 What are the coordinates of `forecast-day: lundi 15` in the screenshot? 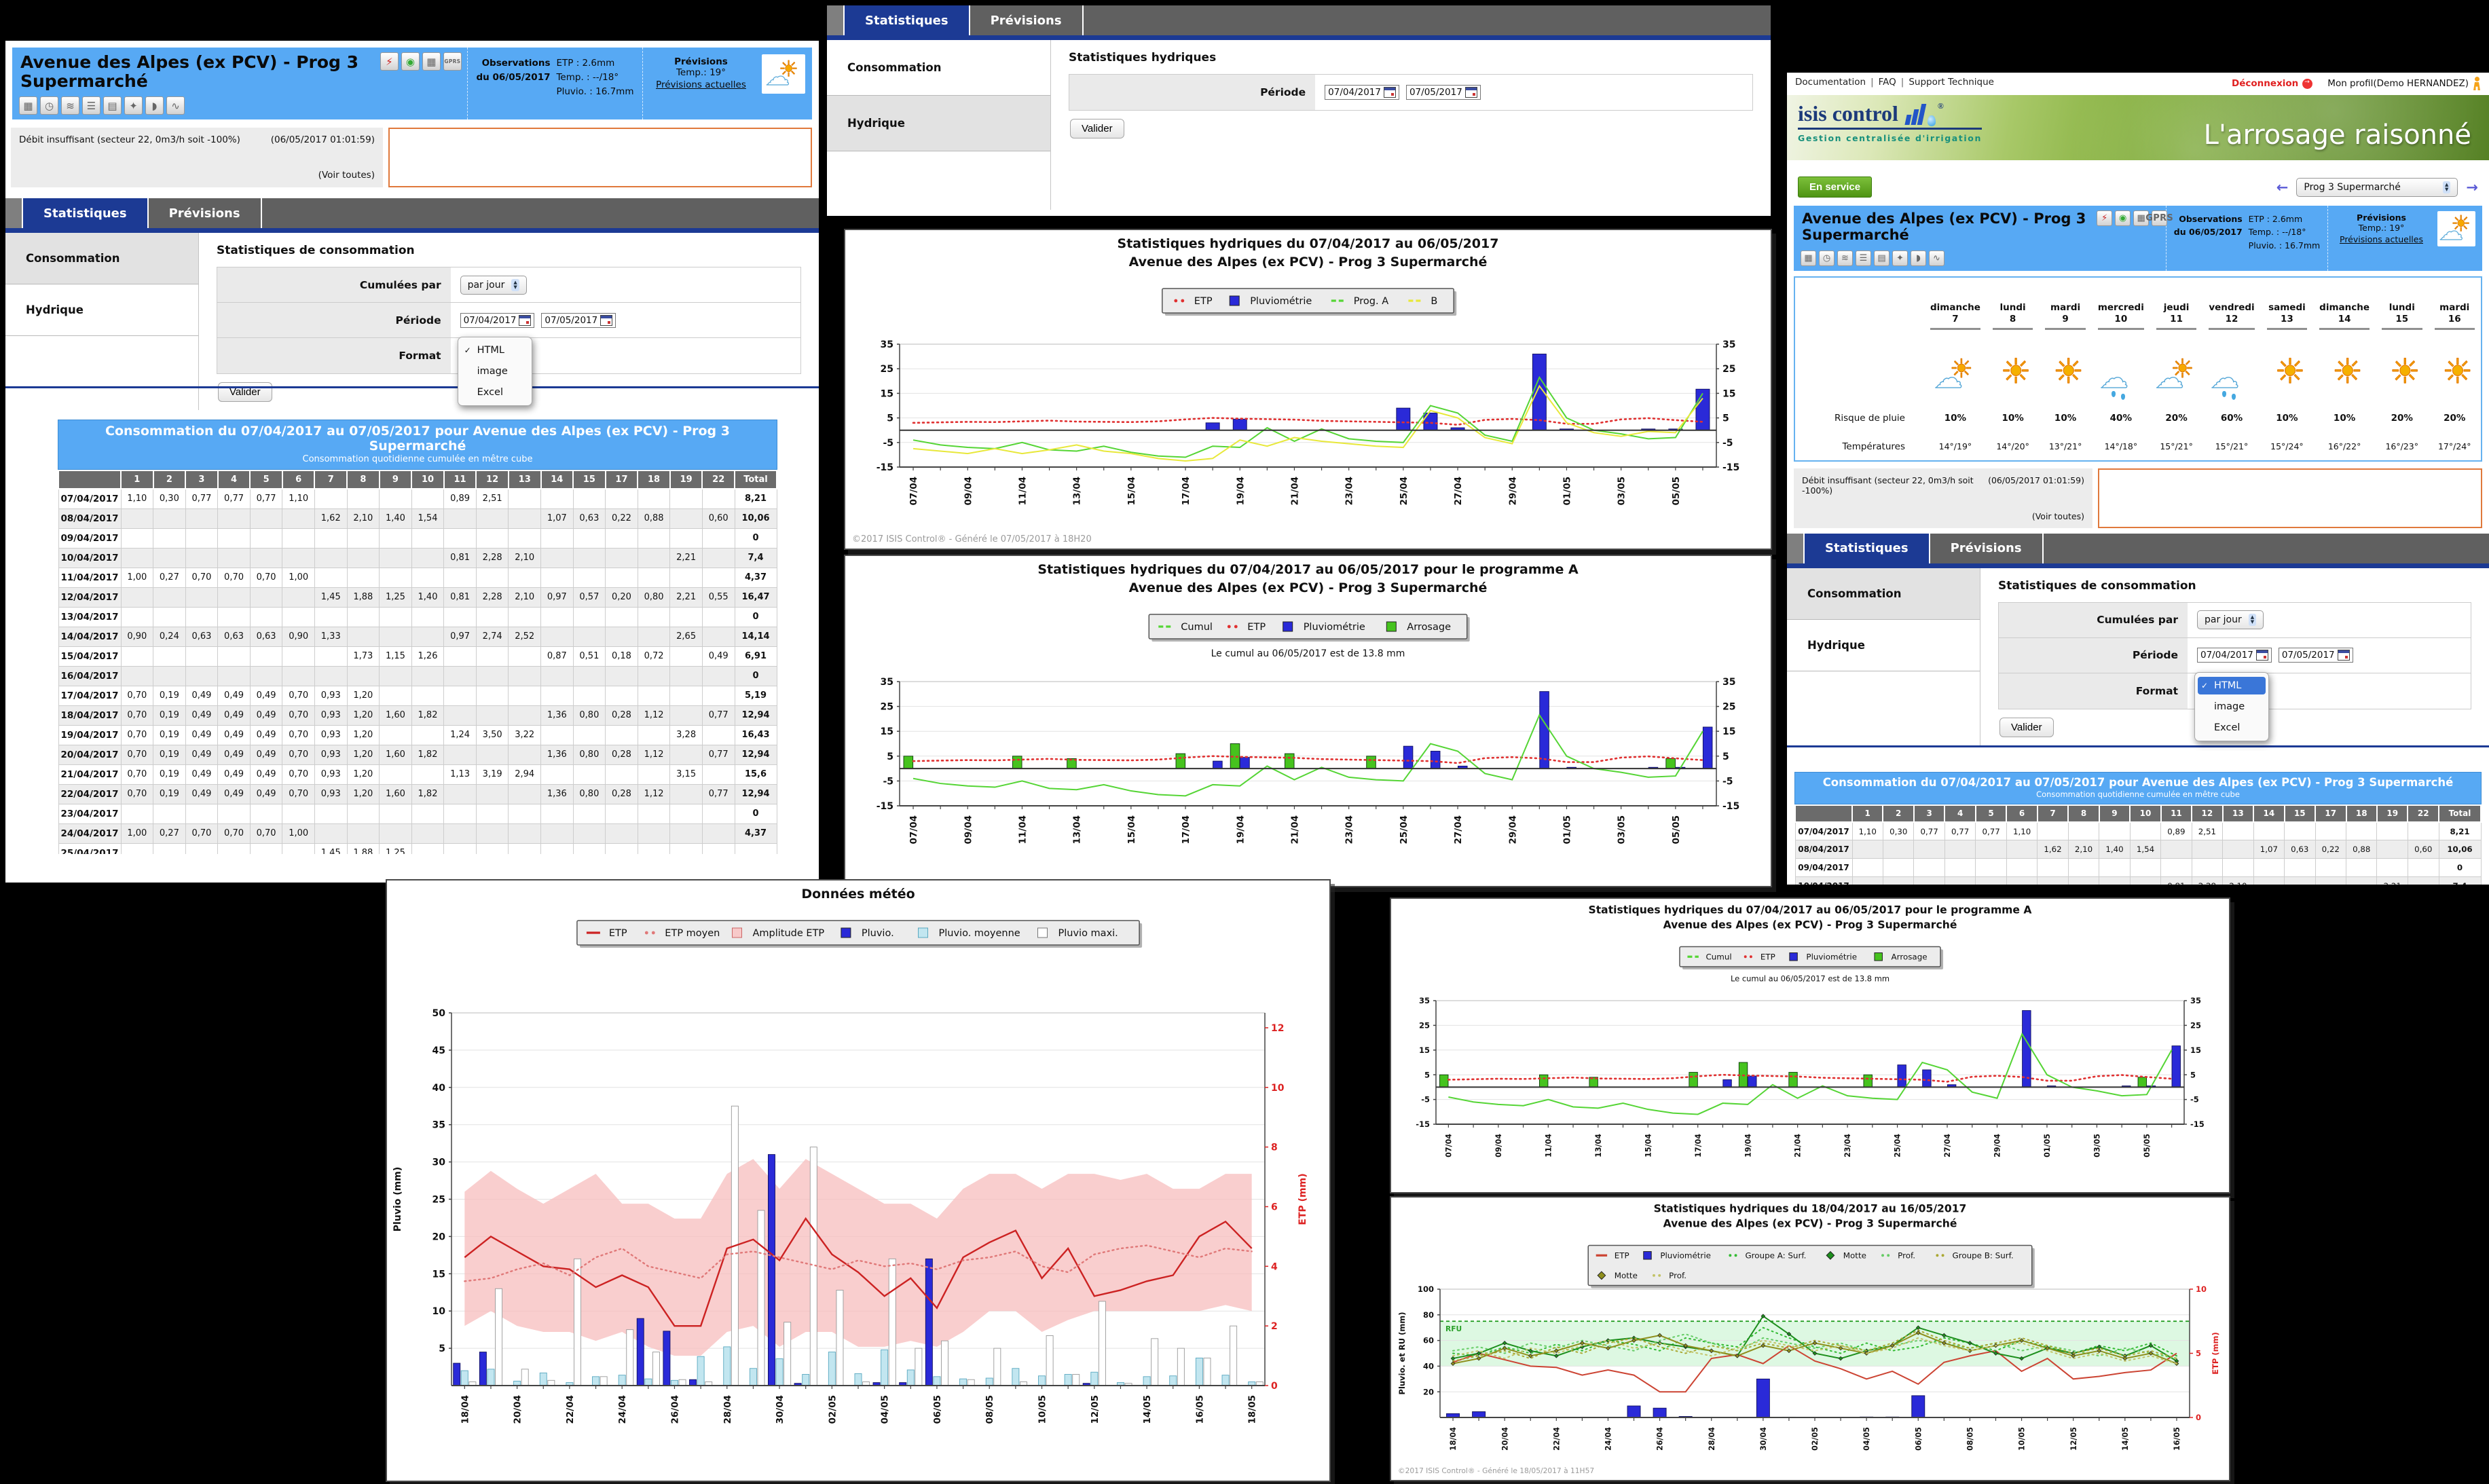 It's located at (2402, 316).